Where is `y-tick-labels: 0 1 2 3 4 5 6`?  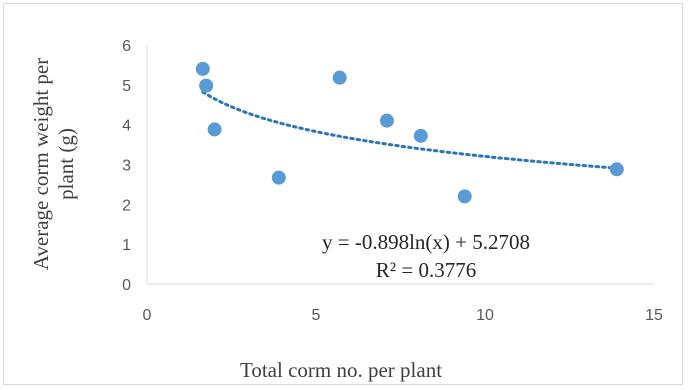 y-tick-labels: 0 1 2 3 4 5 6 is located at coordinates (126, 166).